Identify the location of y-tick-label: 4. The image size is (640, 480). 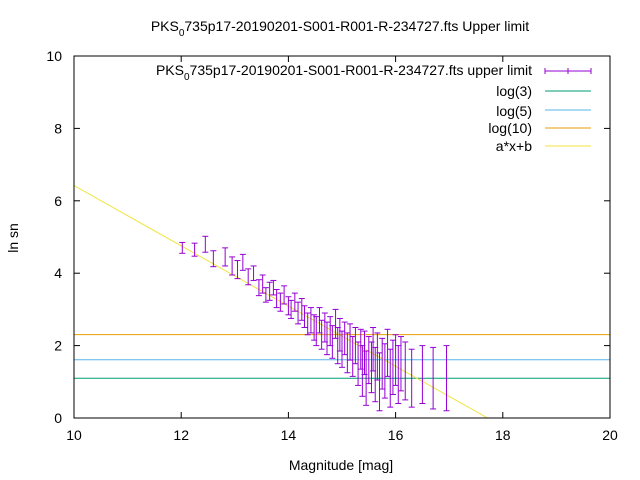
(58, 273).